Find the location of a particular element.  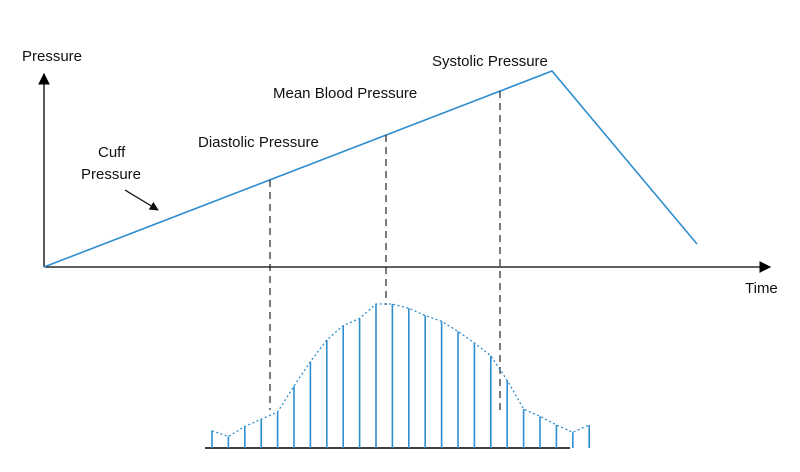

oscillation-bars is located at coordinates (401, 376).